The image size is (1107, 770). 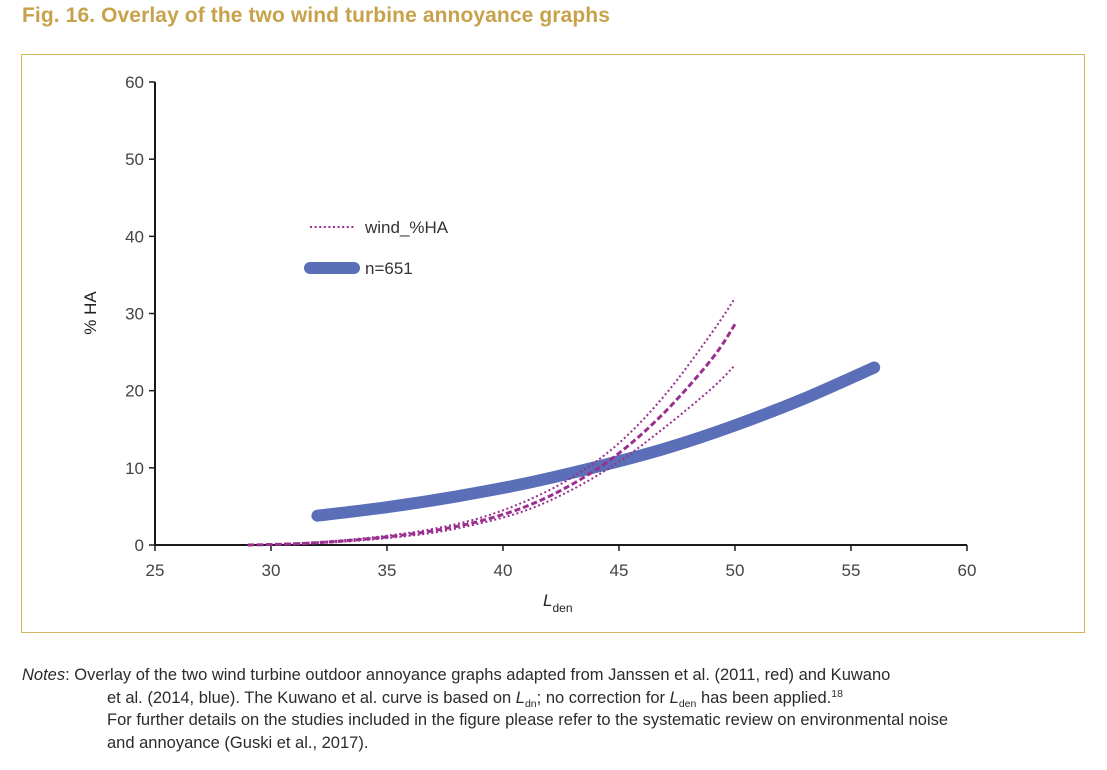 I want to click on legend-label-wind-ha: wind_%HA, so click(x=406, y=227).